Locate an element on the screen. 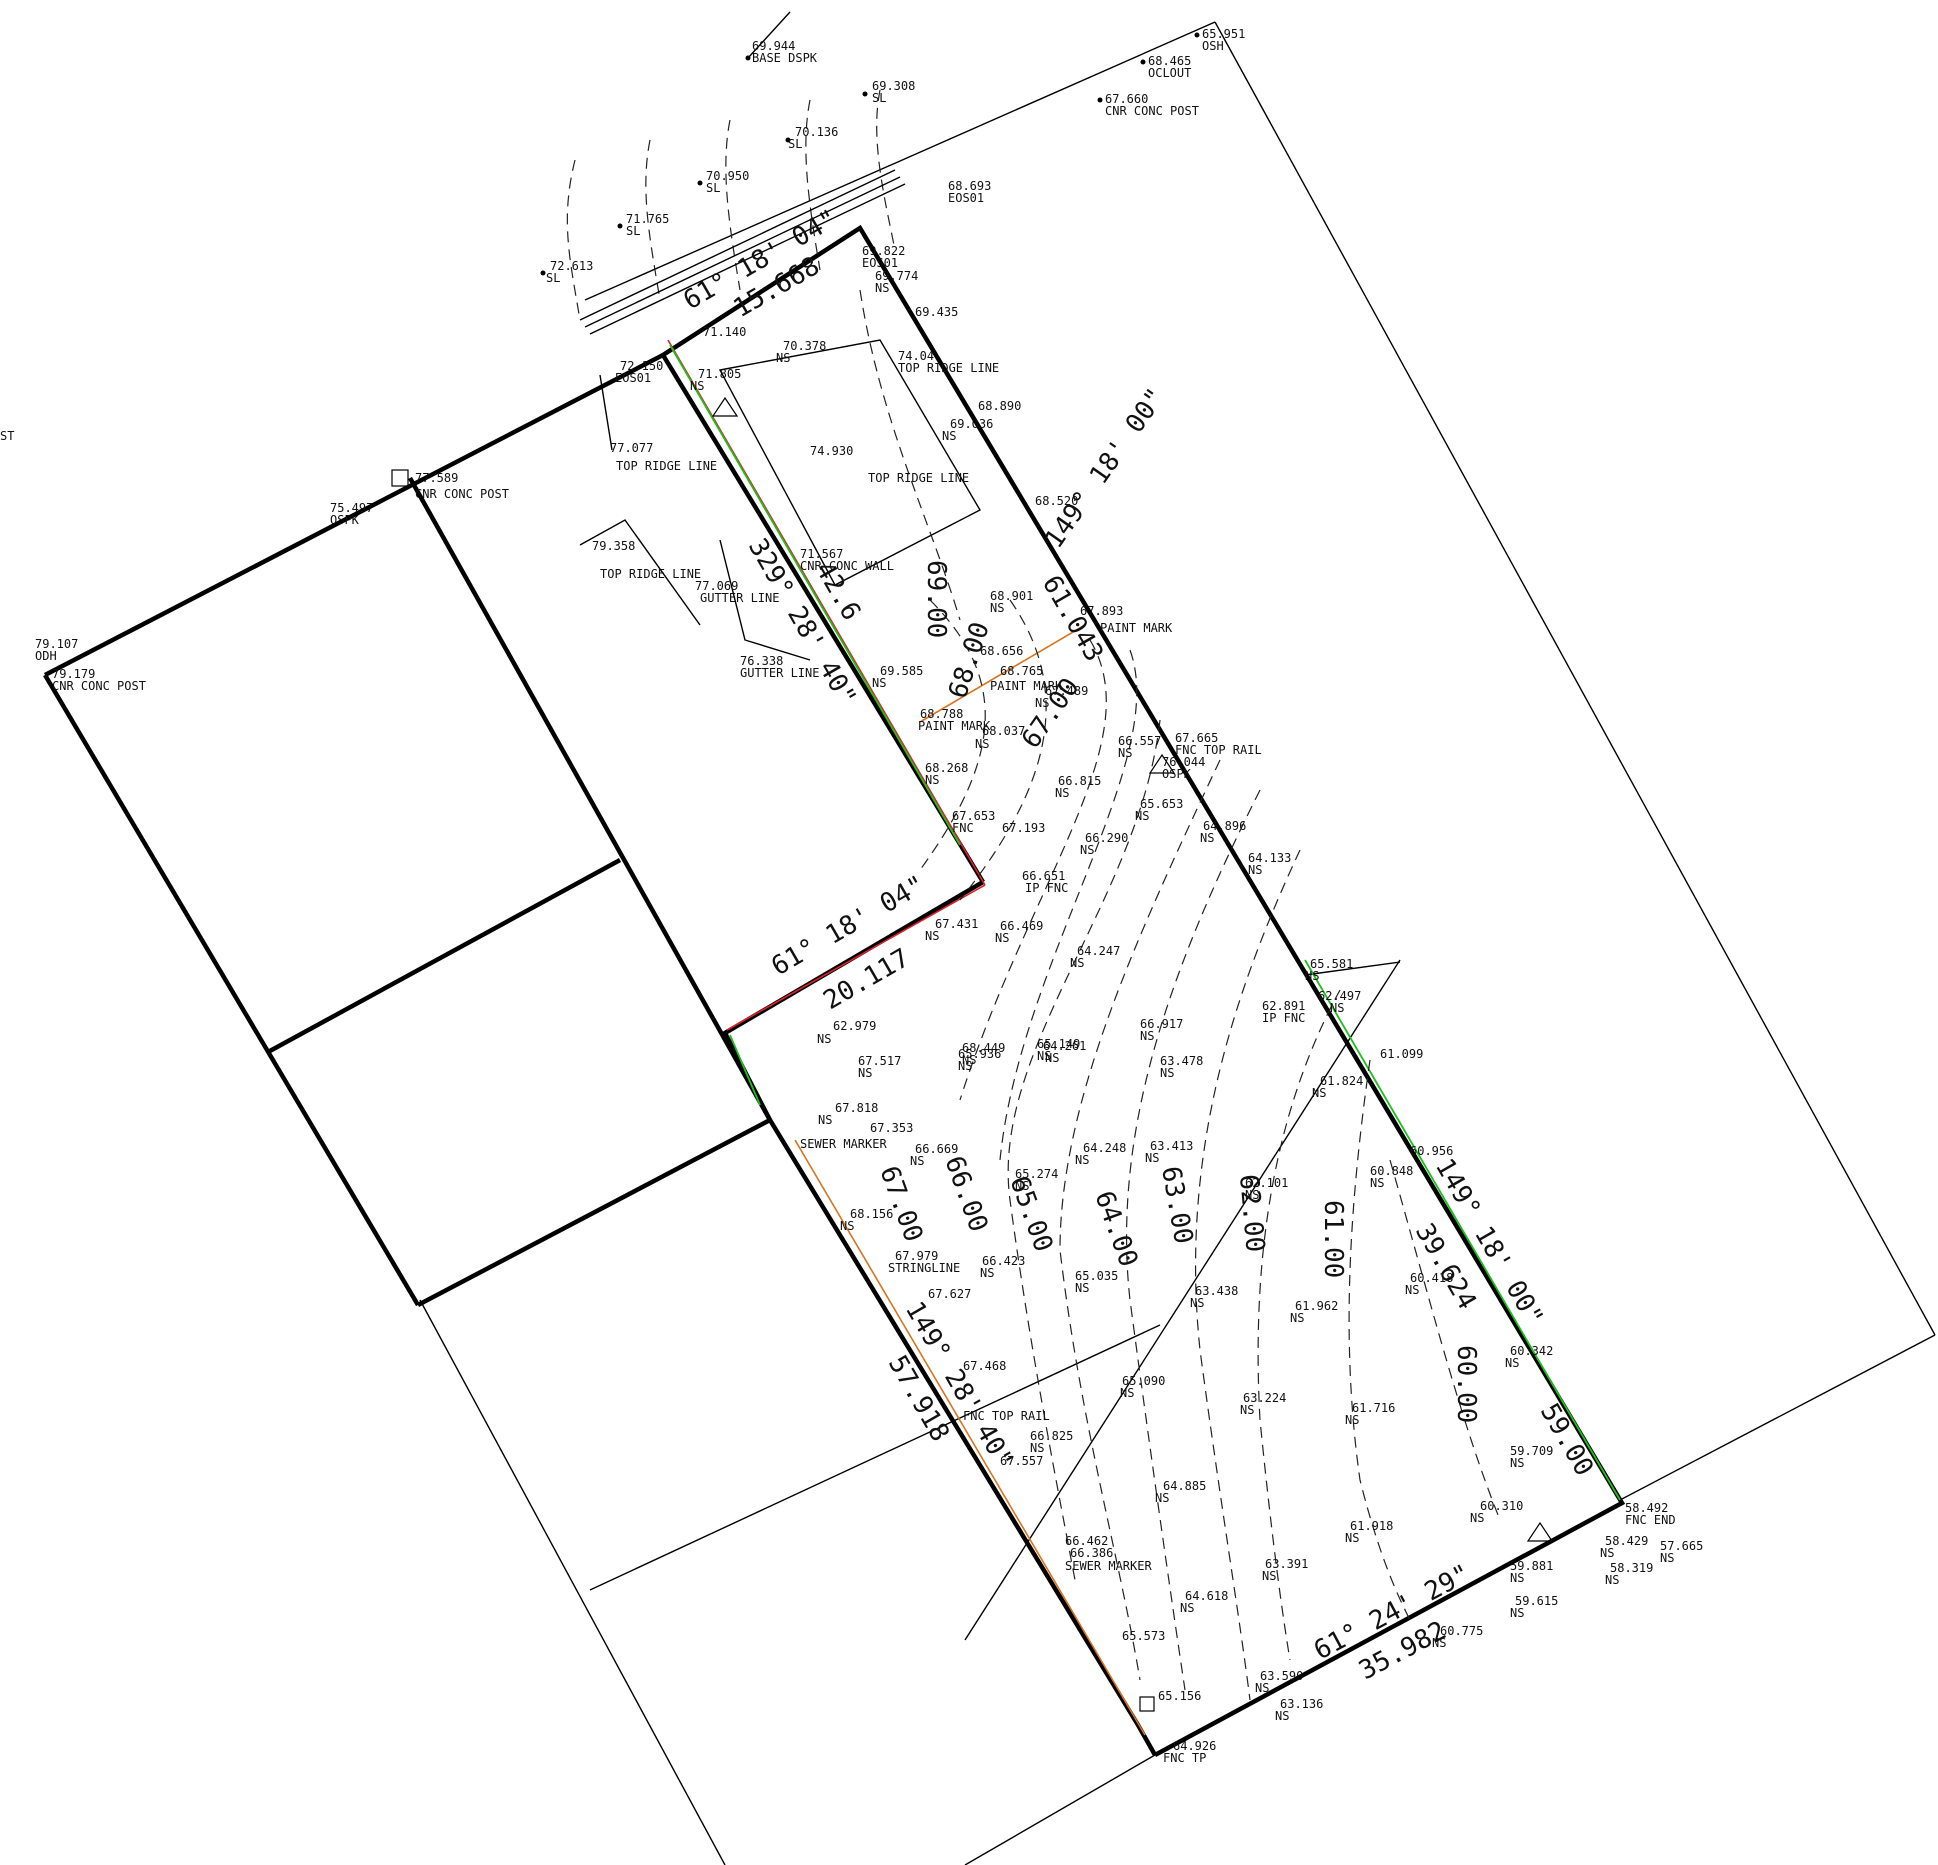 The height and width of the screenshot is (1865, 1938). point-value: 70.950 is located at coordinates (727, 176).